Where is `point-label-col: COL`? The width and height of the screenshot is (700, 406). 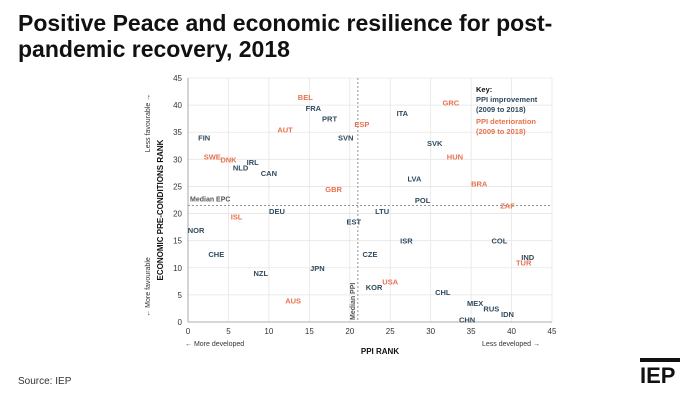 point-label-col: COL is located at coordinates (500, 241).